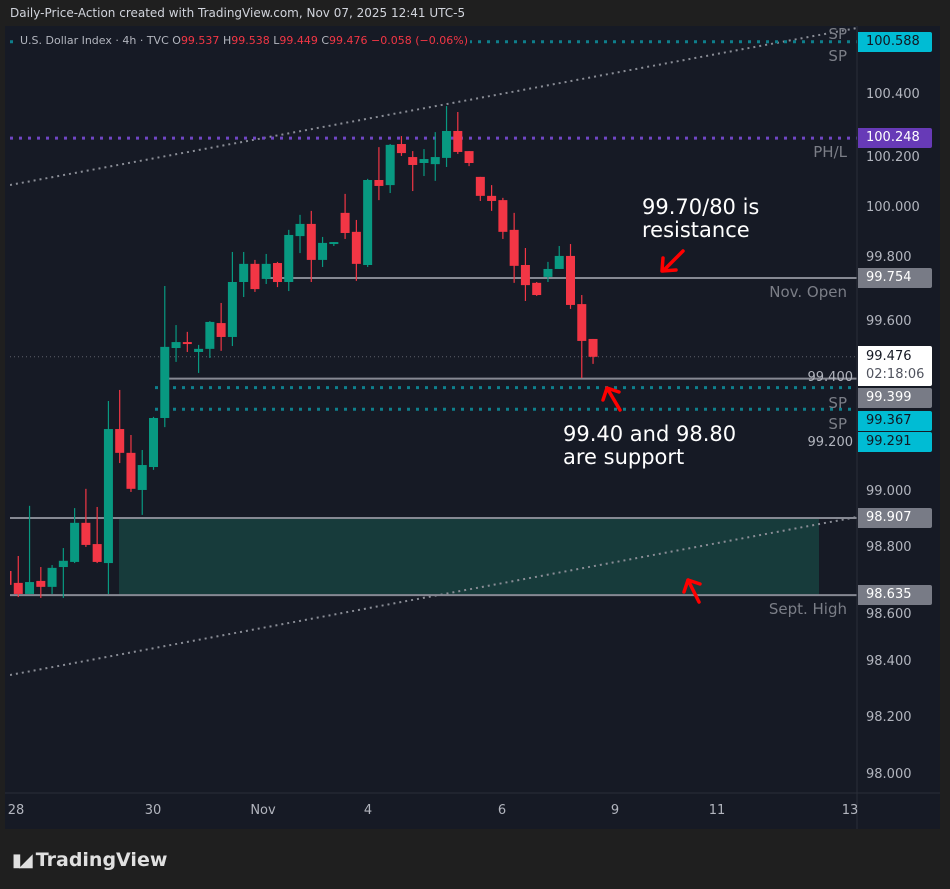 The height and width of the screenshot is (889, 950). I want to click on y-tick-label: 99.600, so click(889, 321).